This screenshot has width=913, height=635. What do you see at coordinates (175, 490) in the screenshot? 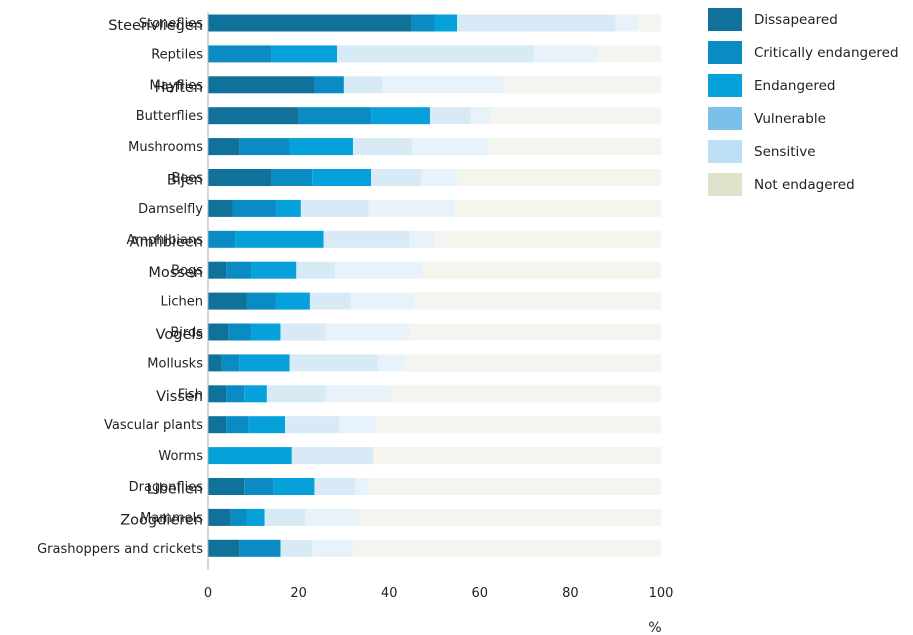
I see `overlay-label: Libellen` at bounding box center [175, 490].